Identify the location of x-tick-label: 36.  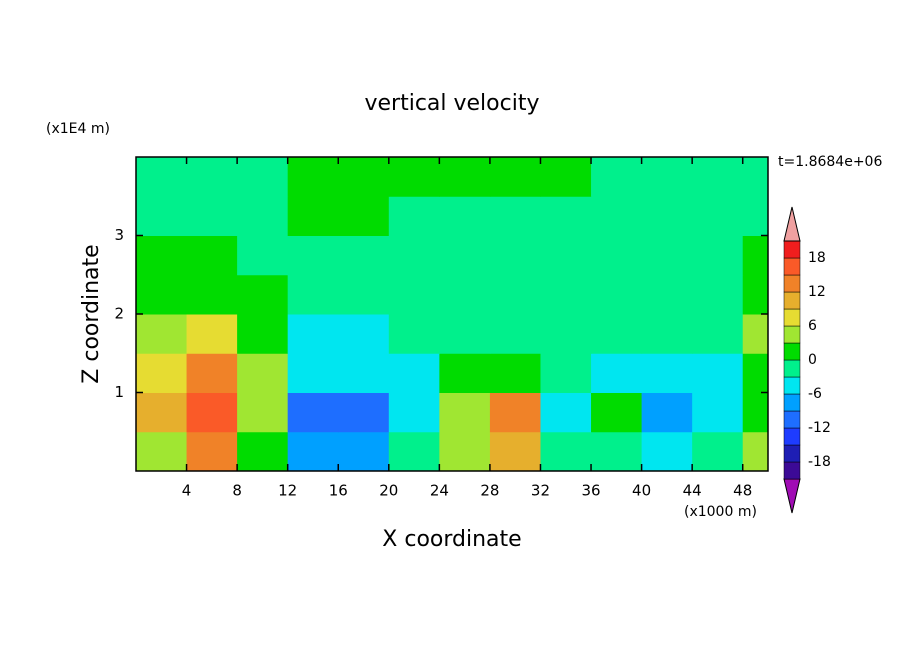
(590, 491).